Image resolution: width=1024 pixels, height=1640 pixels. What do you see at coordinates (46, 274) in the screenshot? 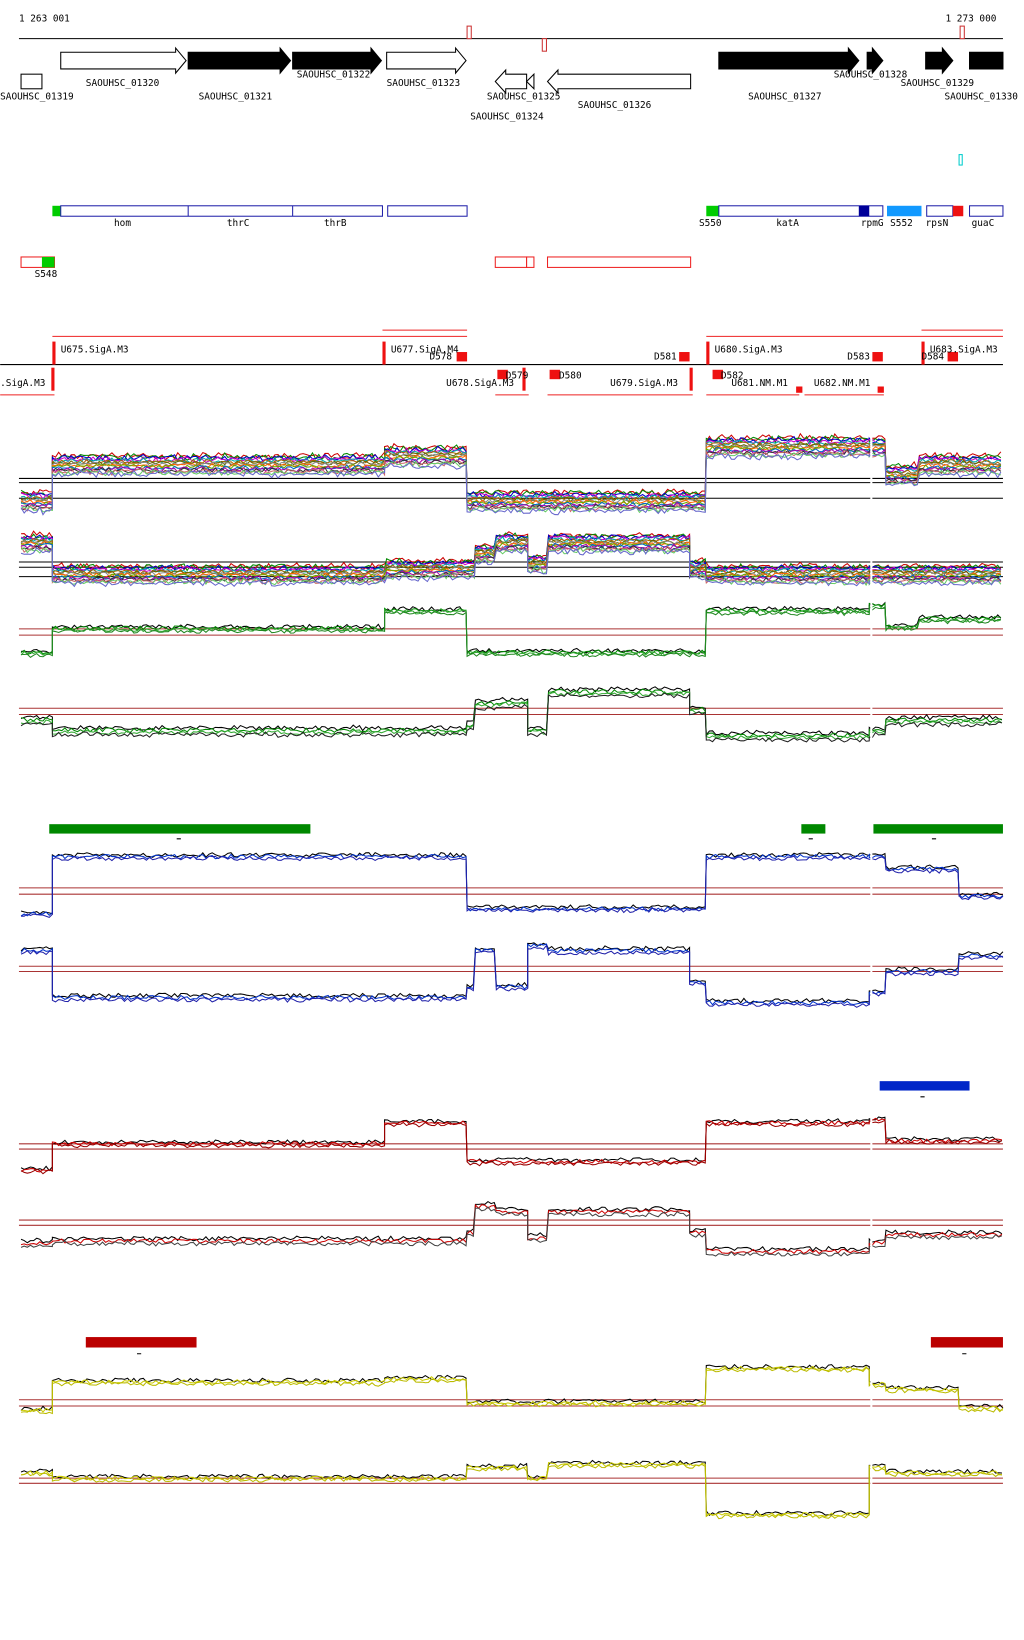
I see `feature-label: S548` at bounding box center [46, 274].